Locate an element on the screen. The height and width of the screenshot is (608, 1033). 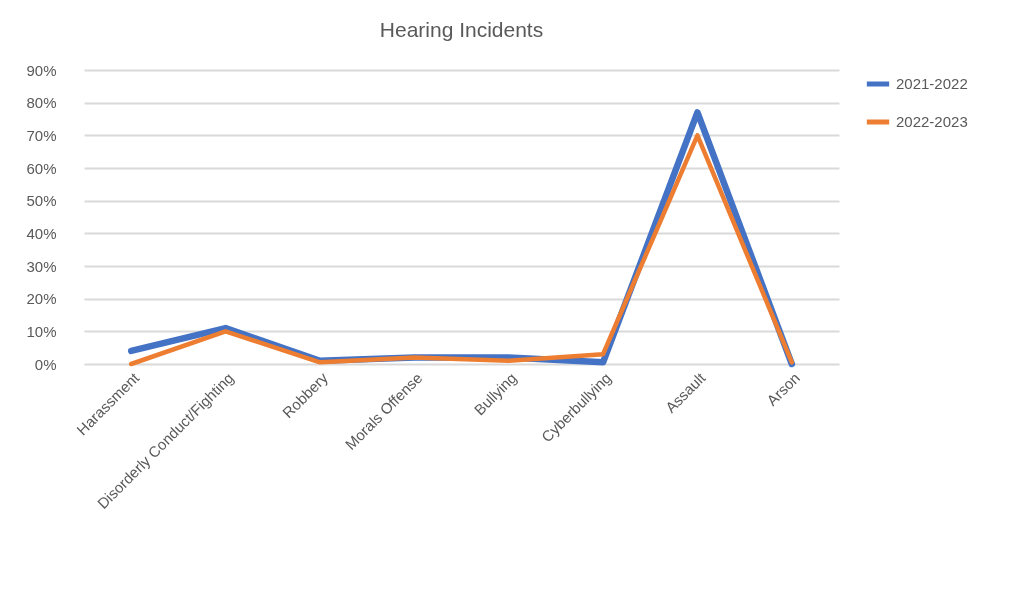
y-tick-label: 30% is located at coordinates (41, 266).